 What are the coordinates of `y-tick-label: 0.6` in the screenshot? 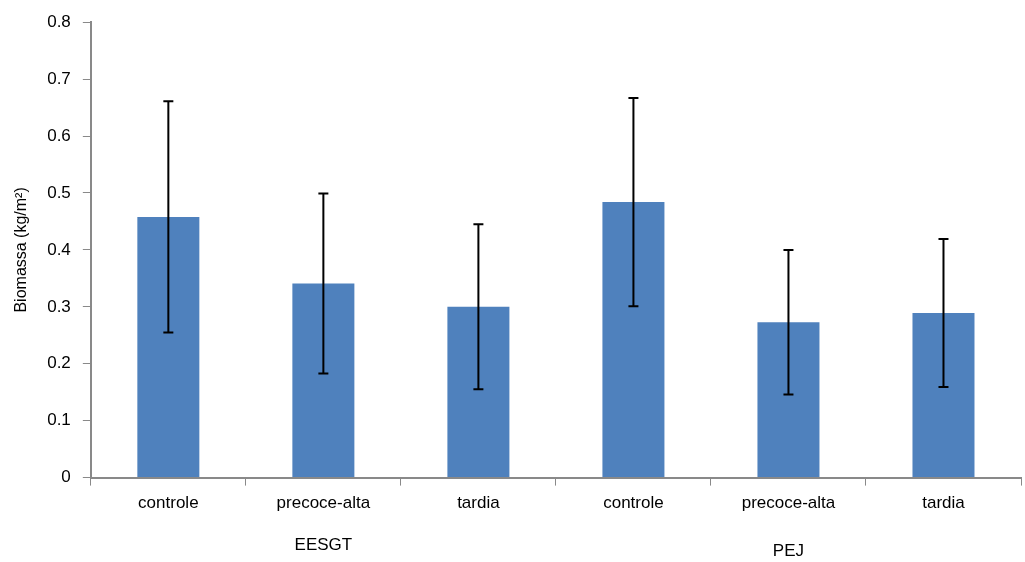 It's located at (59, 135).